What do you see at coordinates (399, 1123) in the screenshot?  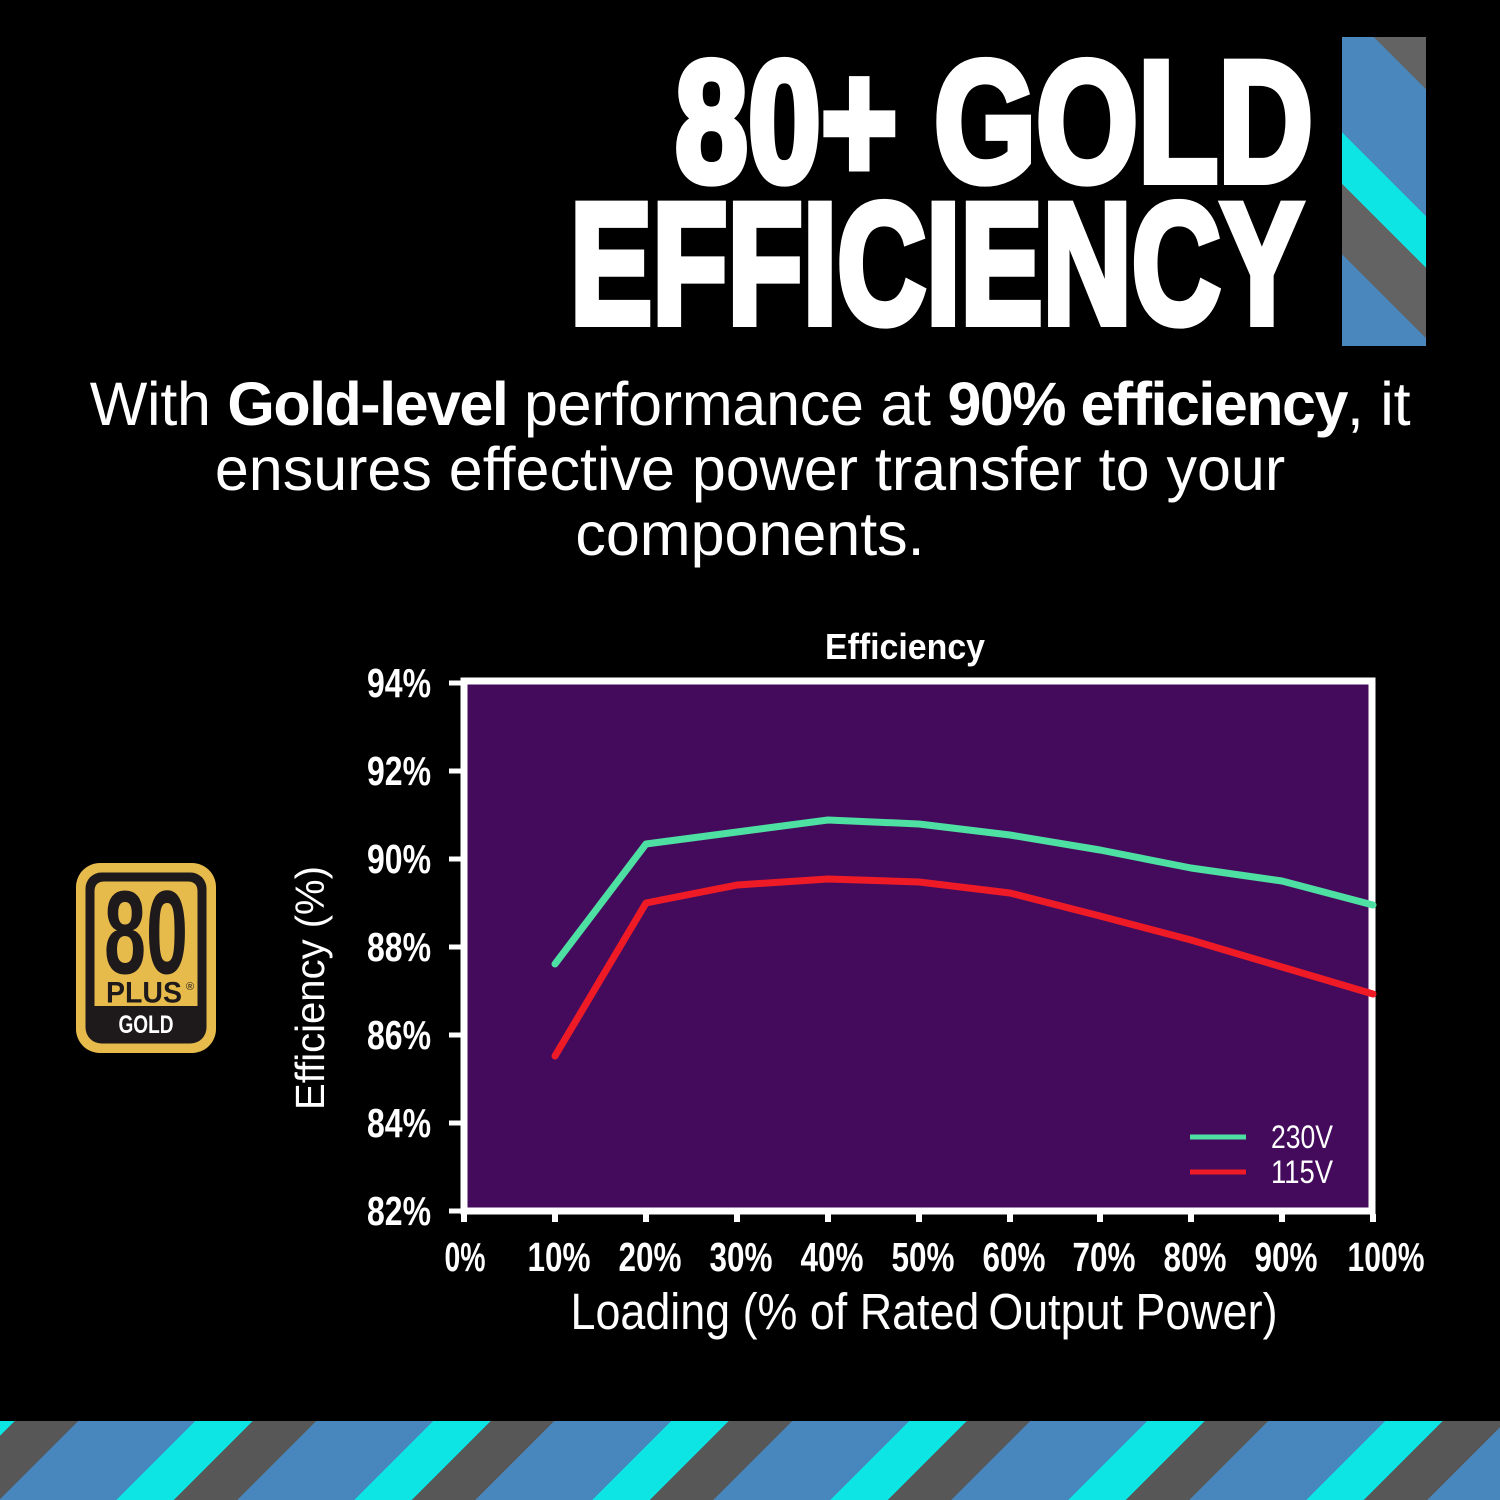 I see `svg-text: 84%` at bounding box center [399, 1123].